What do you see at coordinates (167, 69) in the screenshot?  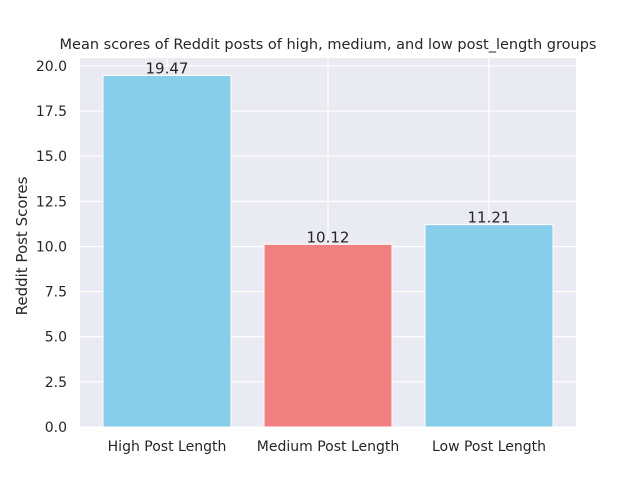 I see `bar-value-label: 19.47` at bounding box center [167, 69].